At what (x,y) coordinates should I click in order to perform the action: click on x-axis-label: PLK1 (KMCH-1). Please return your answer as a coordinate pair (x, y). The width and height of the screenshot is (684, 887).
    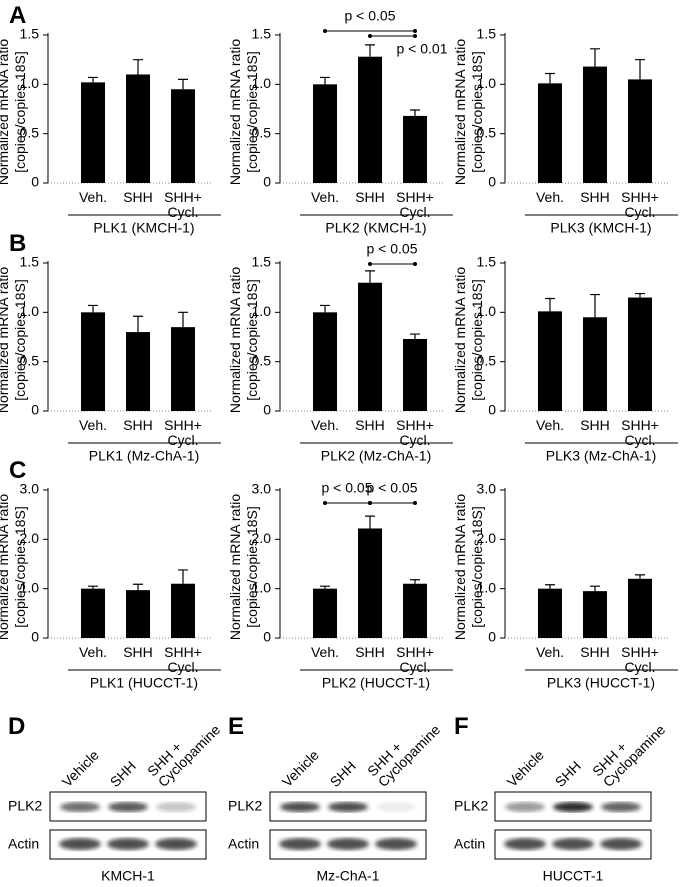
    Looking at the image, I should click on (143, 228).